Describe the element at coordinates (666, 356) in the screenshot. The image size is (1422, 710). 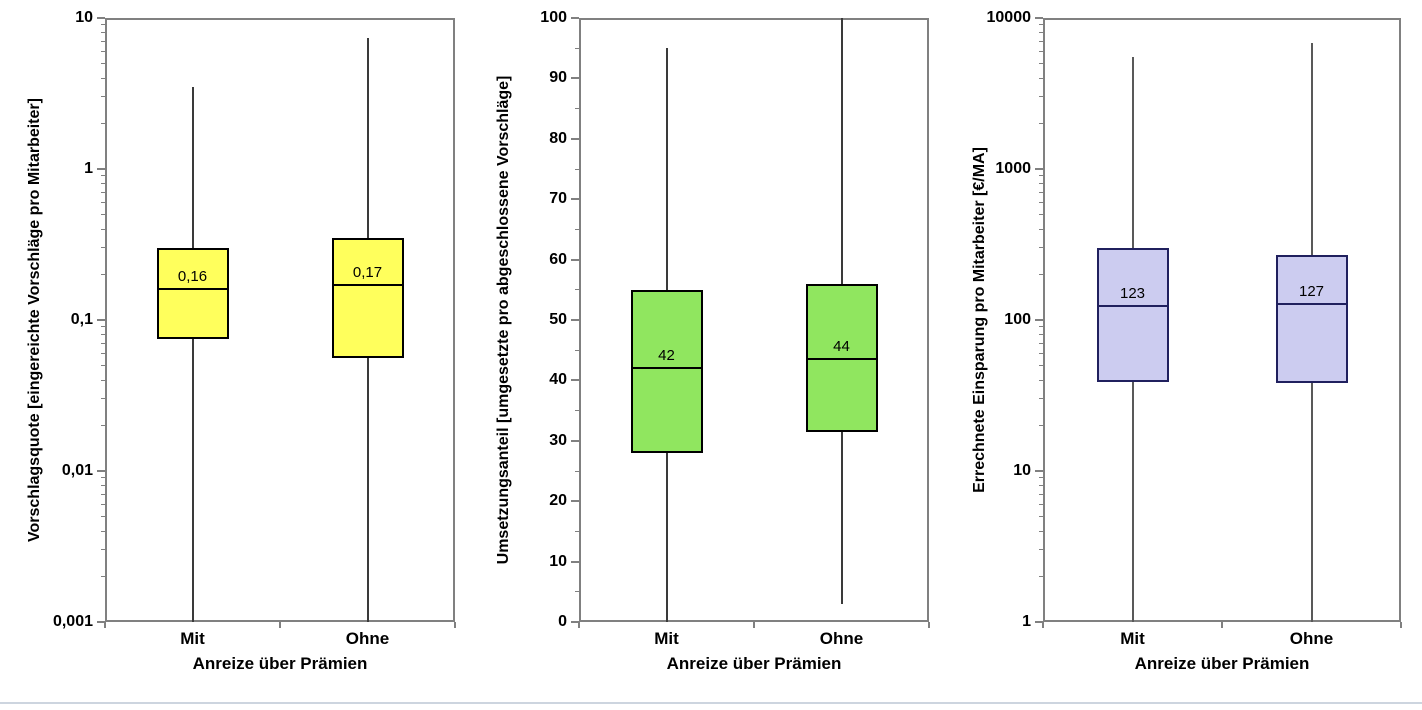
I see `median-label: 42` at that location.